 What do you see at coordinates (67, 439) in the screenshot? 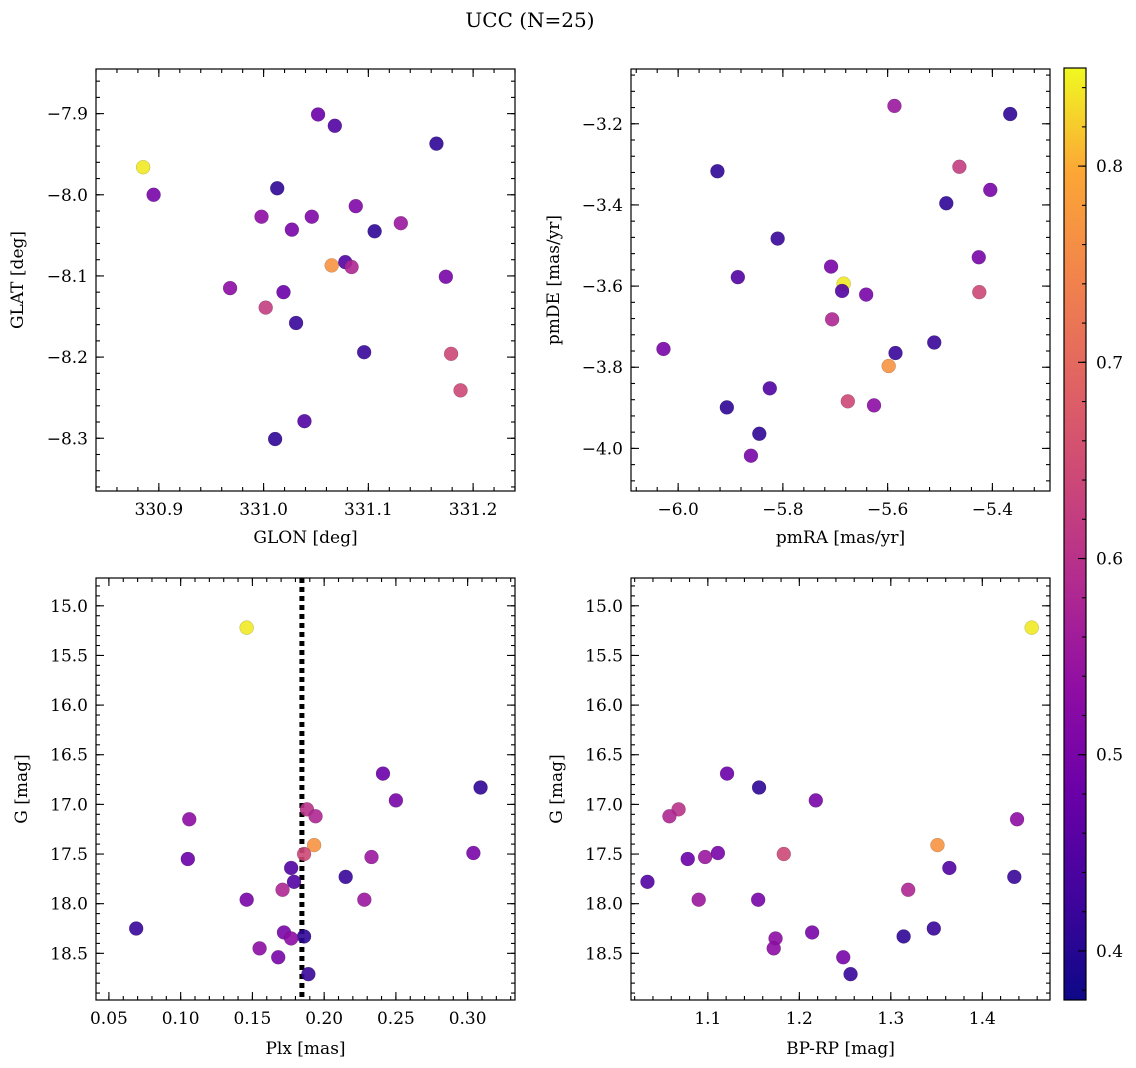
I see `y-tick-label: −8.3` at bounding box center [67, 439].